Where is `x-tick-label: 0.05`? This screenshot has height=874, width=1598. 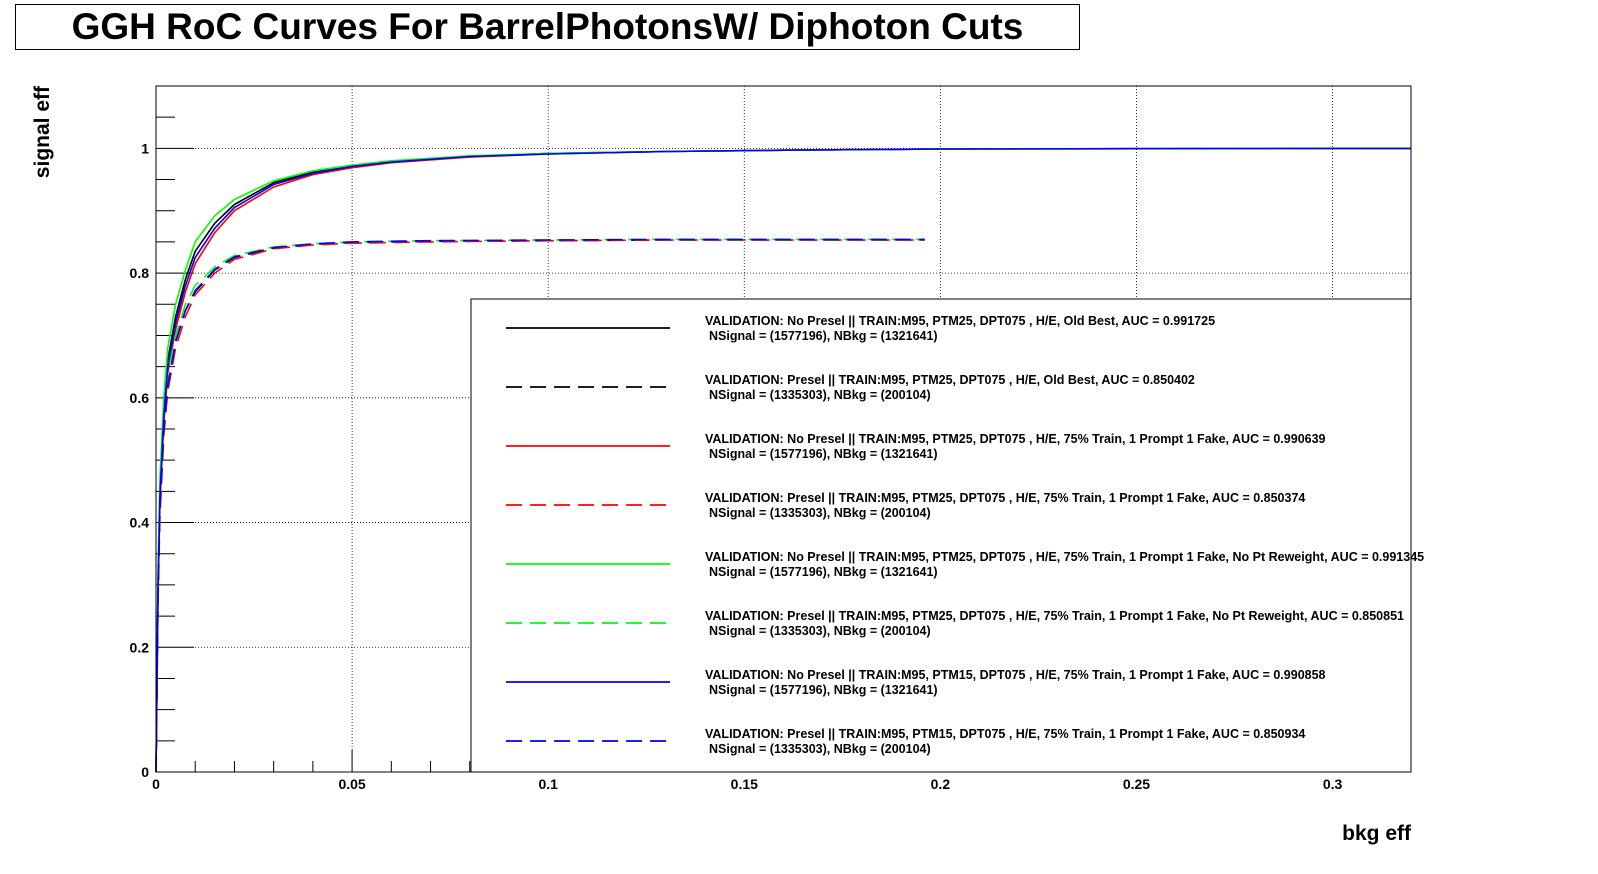 x-tick-label: 0.05 is located at coordinates (351, 784).